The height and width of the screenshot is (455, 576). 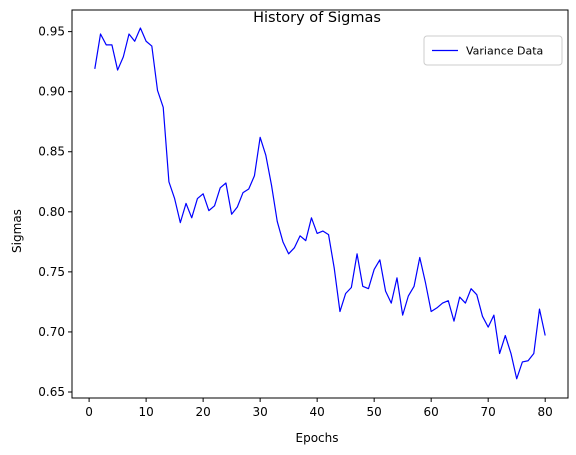 I want to click on legend: Variance Data, so click(x=493, y=50).